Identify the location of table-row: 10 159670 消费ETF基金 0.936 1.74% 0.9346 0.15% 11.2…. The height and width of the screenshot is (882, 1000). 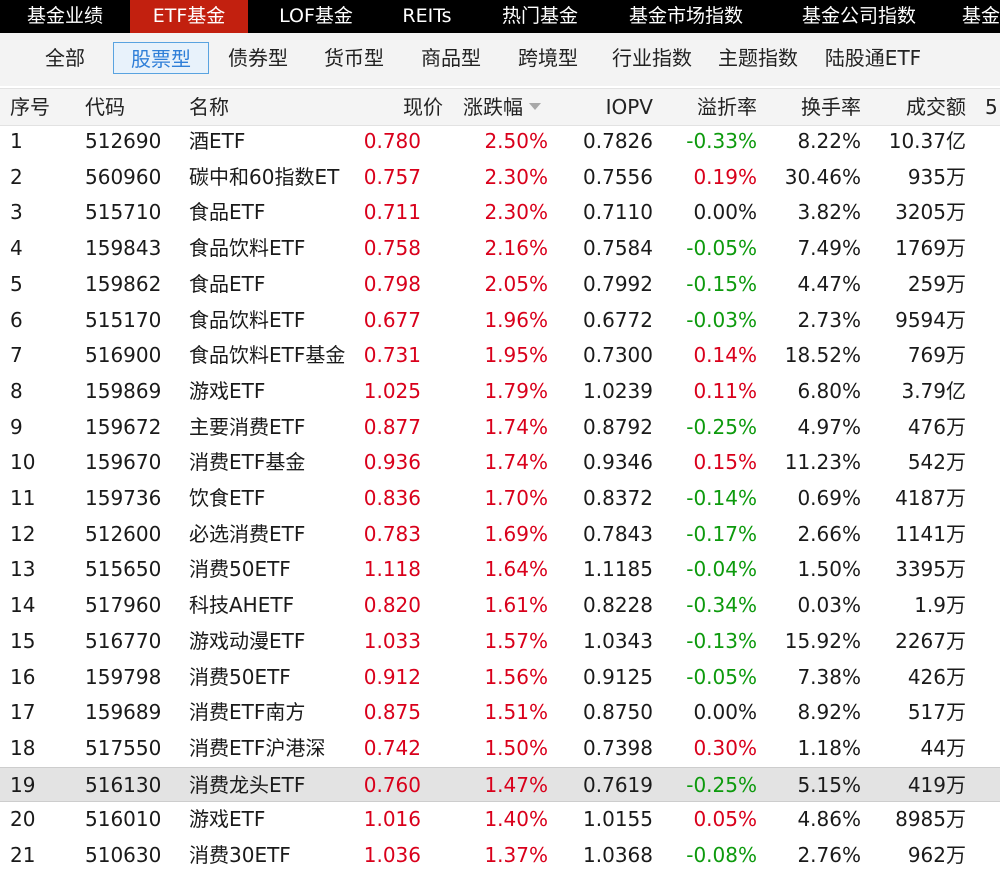
(500, 463).